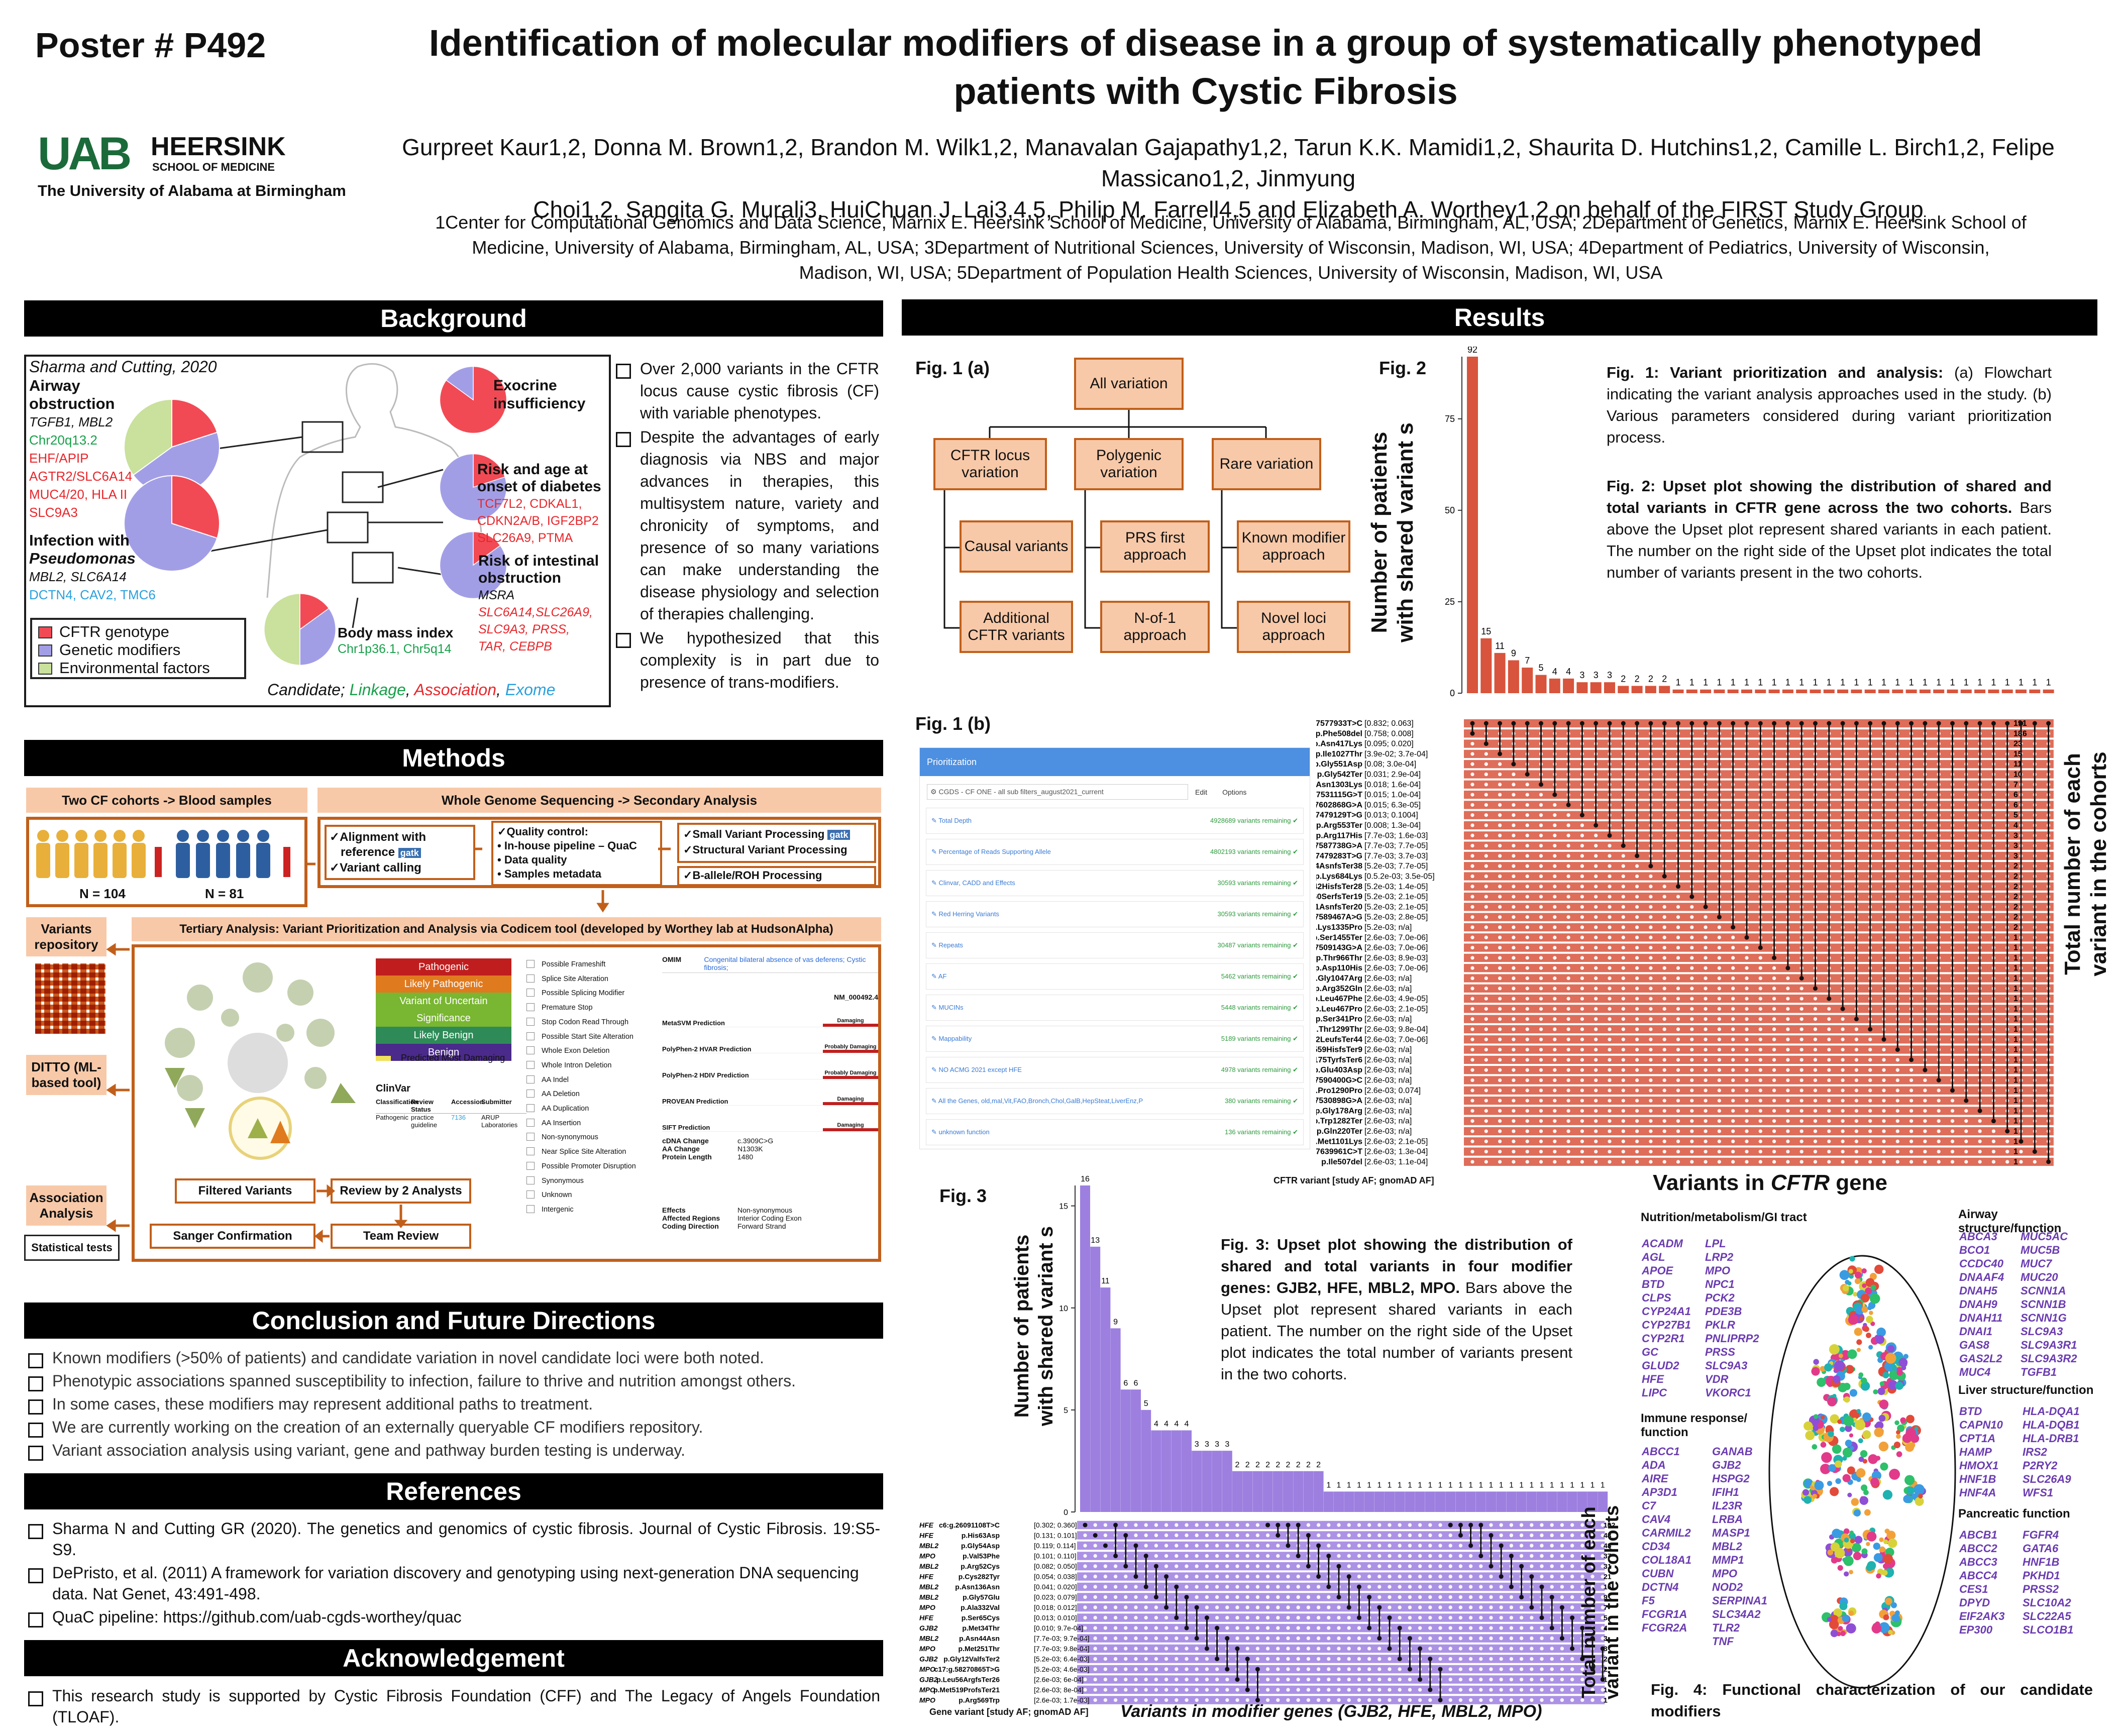 This screenshot has height=1736, width=2122. I want to click on gene-name: TLR2, so click(1726, 1627).